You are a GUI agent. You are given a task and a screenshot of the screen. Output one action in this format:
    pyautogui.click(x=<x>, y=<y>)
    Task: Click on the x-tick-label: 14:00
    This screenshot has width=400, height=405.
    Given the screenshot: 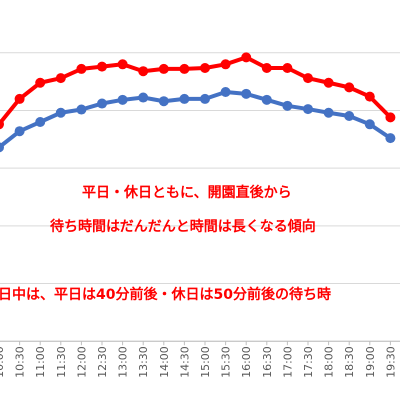 What is the action you would take?
    pyautogui.click(x=164, y=362)
    